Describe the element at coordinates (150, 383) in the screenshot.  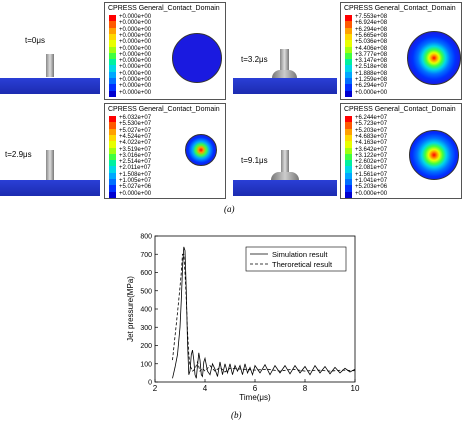
I see `y-tick-label: 0` at that location.